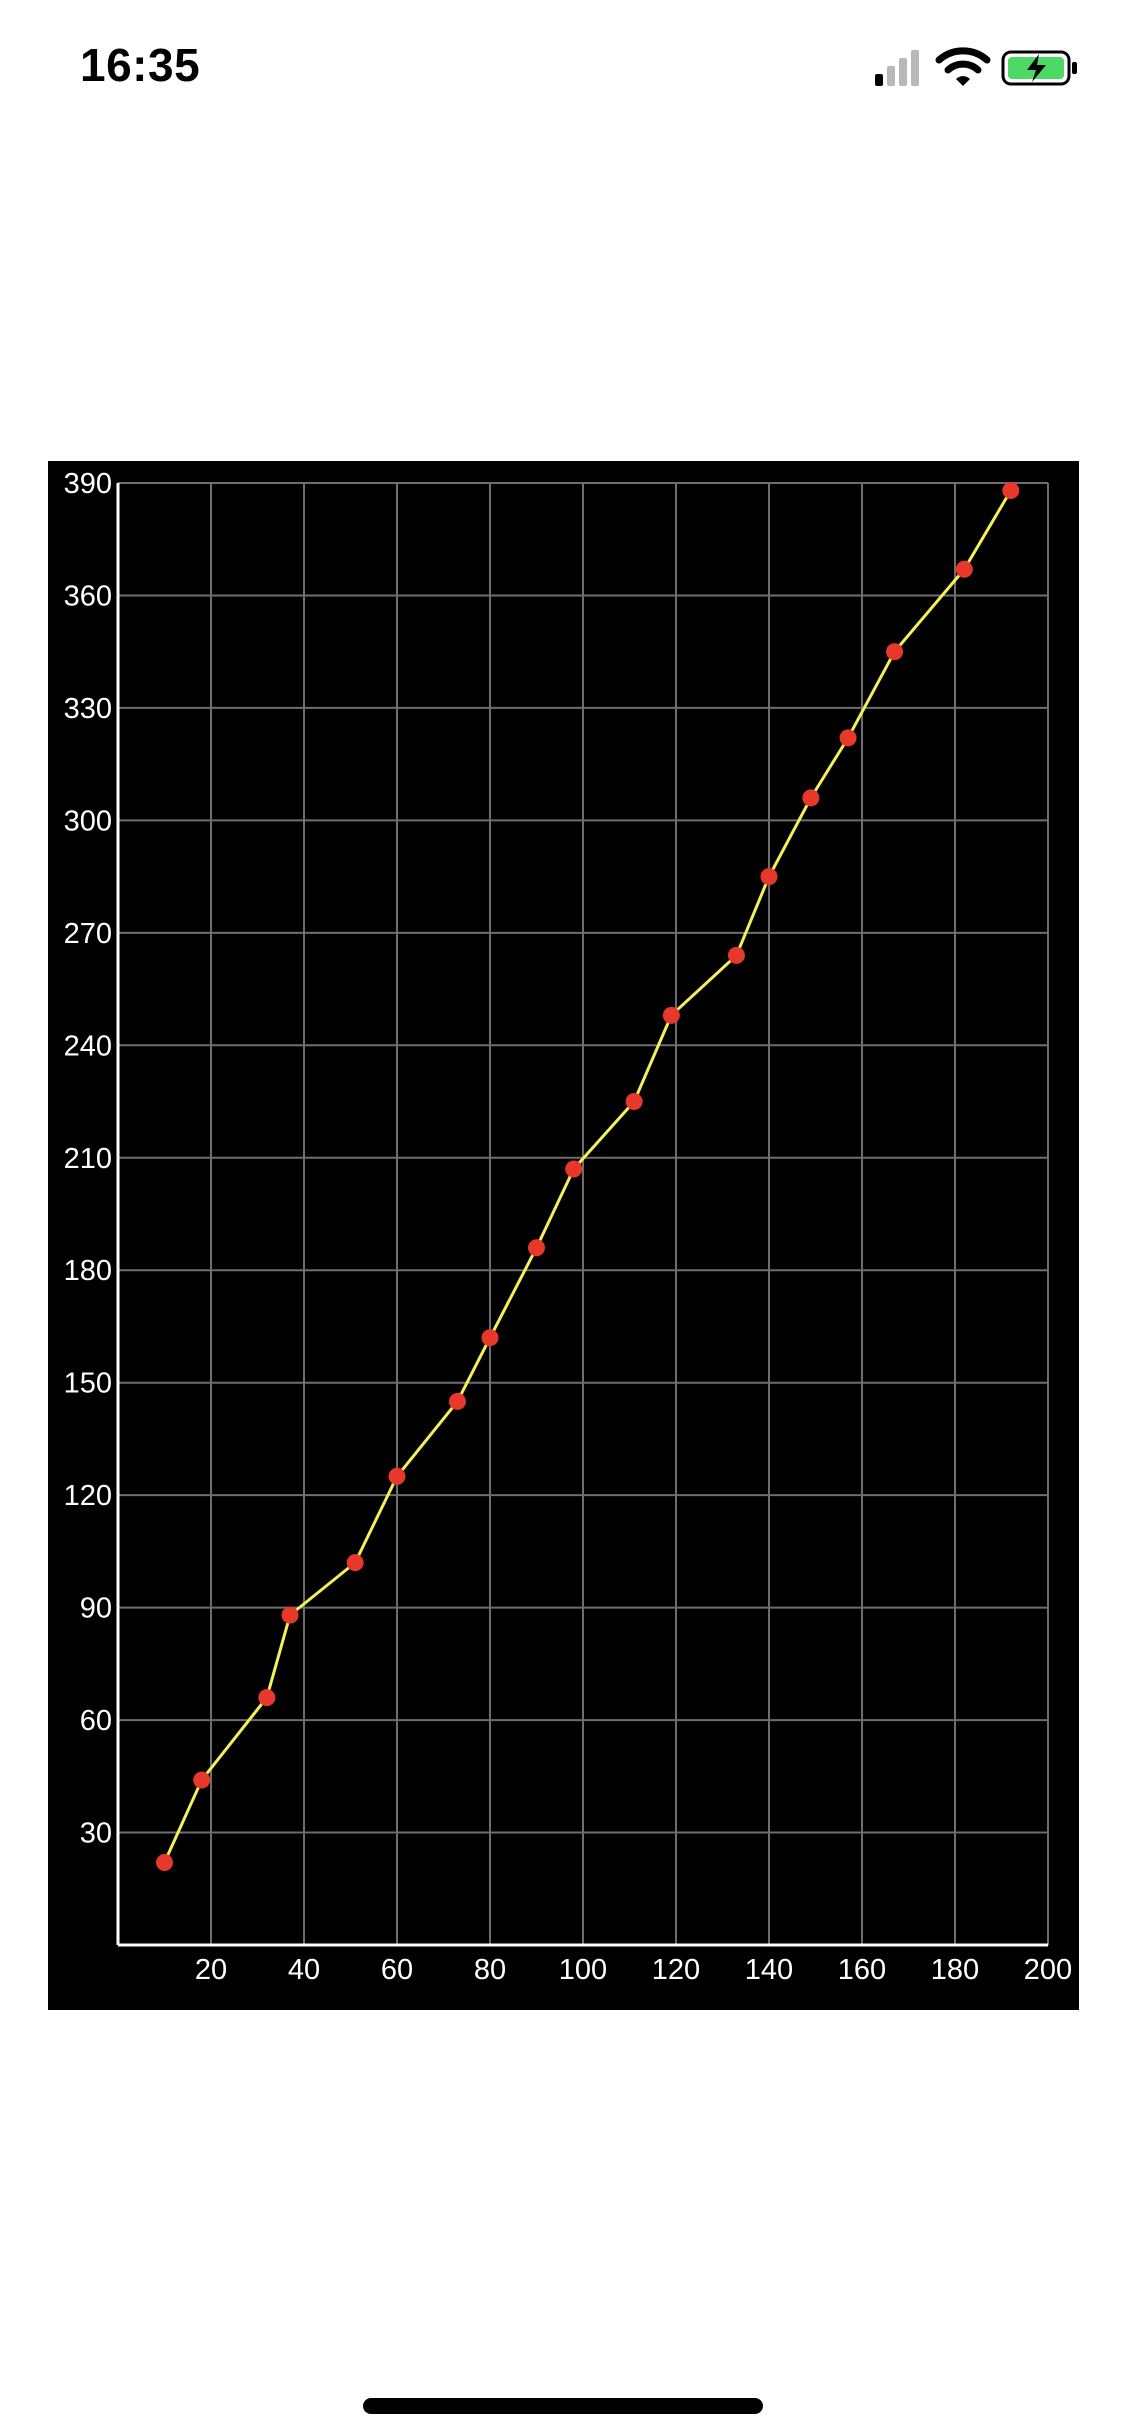  I want to click on status-icons-svg, so click(976, 66).